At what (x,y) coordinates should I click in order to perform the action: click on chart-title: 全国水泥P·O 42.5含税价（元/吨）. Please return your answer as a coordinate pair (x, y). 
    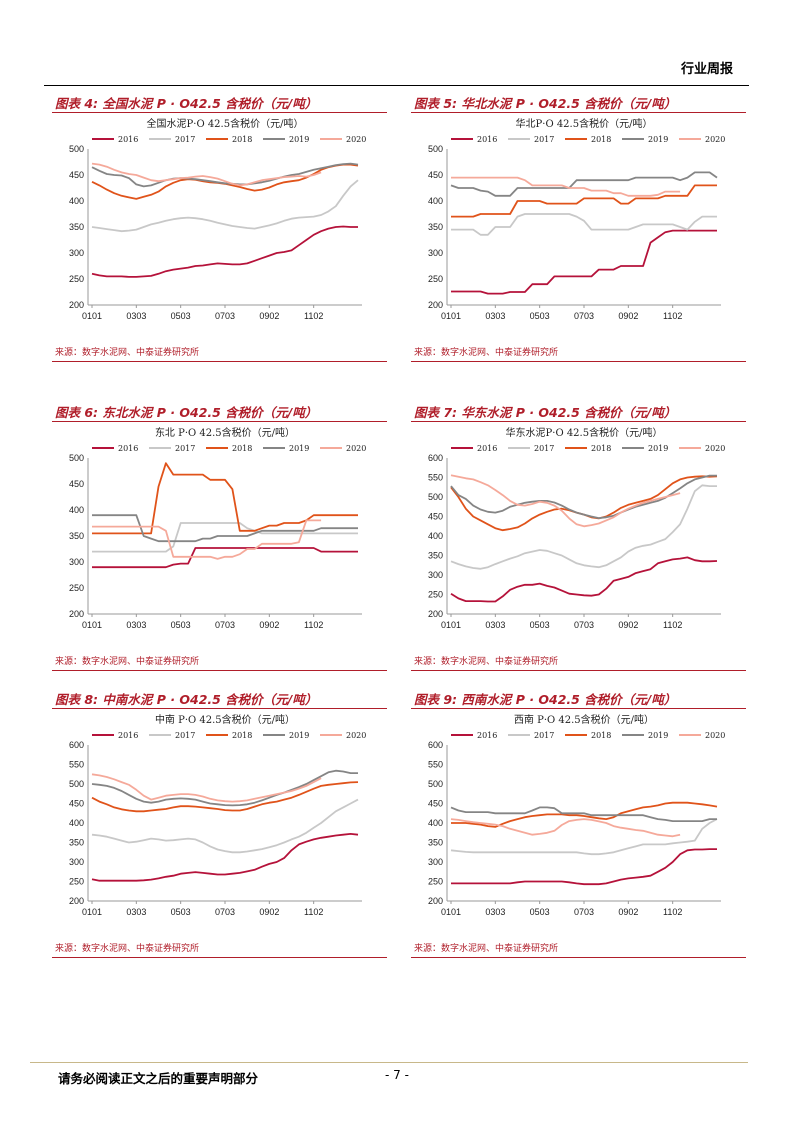
    Looking at the image, I should click on (225, 123).